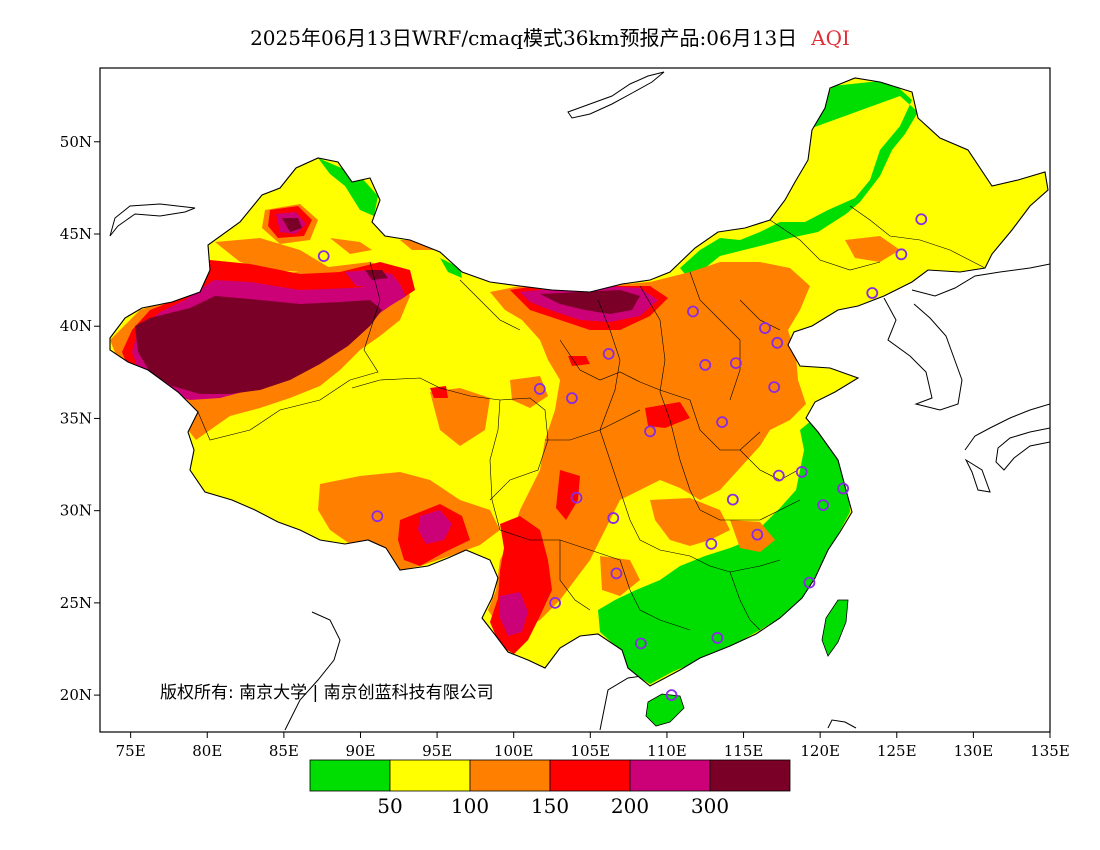 The height and width of the screenshot is (850, 1100). What do you see at coordinates (710, 806) in the screenshot?
I see `legend-label: 300` at bounding box center [710, 806].